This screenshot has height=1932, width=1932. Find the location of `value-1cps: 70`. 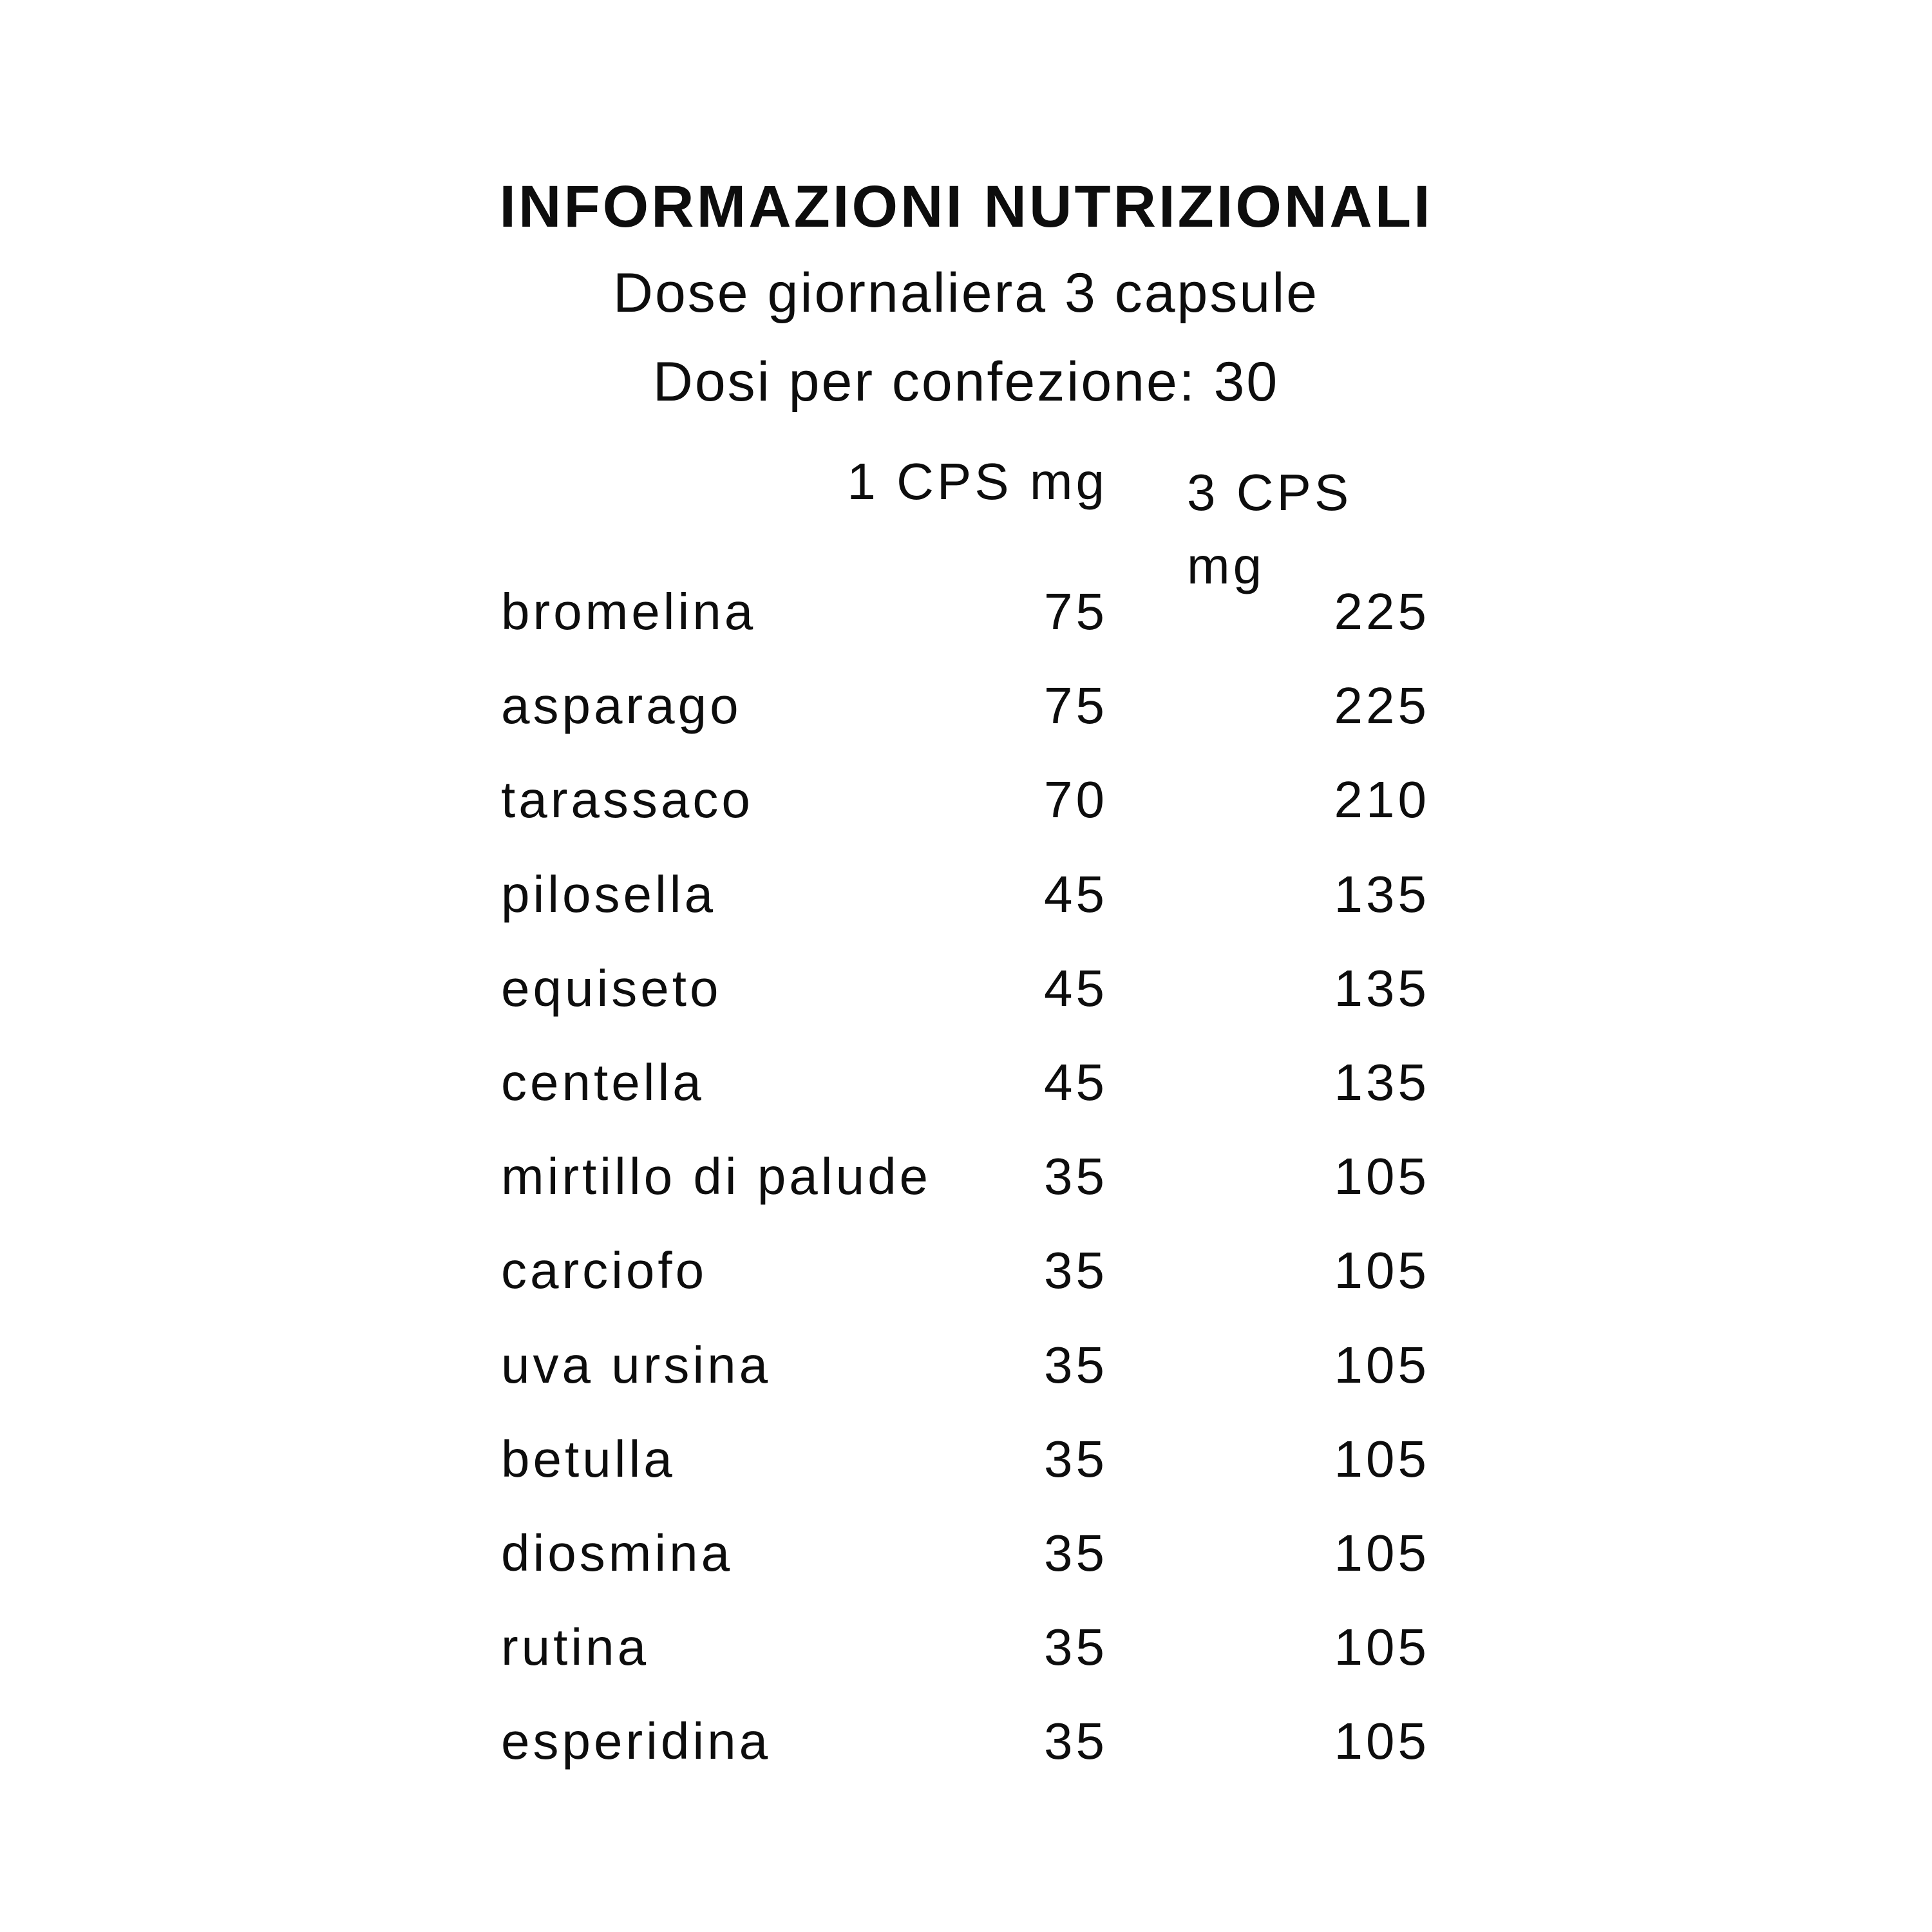

value-1cps: 70 is located at coordinates (1076, 800).